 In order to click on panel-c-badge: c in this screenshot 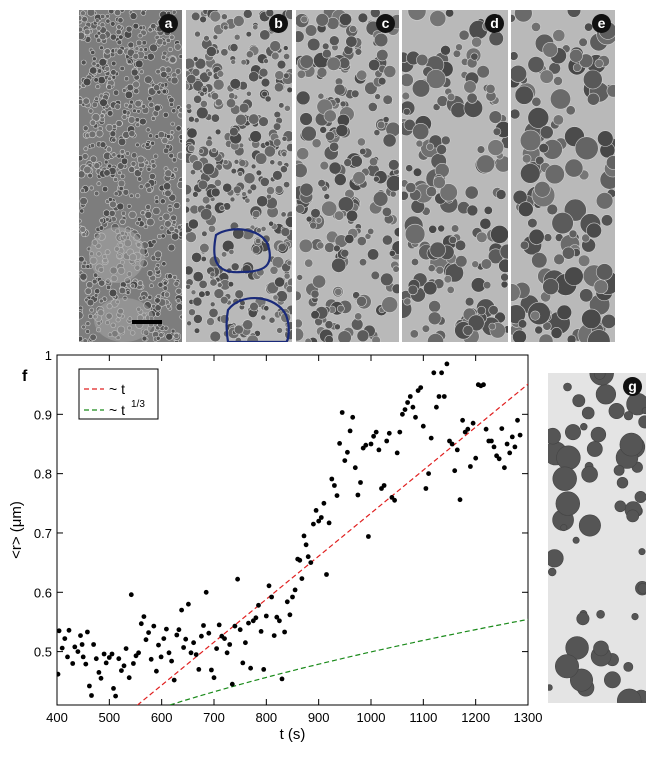, I will do `click(385, 23)`.